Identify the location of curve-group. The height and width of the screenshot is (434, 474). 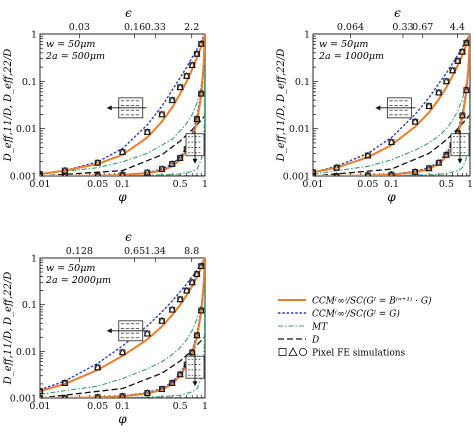
(391, 105).